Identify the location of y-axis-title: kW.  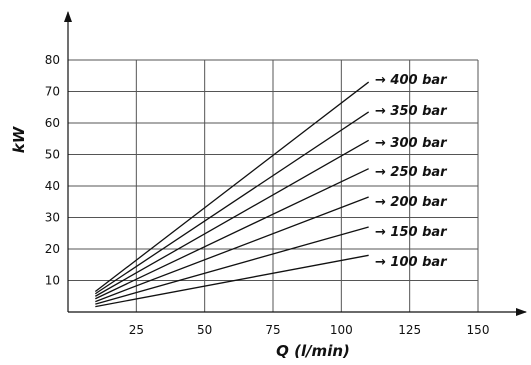
(19, 139).